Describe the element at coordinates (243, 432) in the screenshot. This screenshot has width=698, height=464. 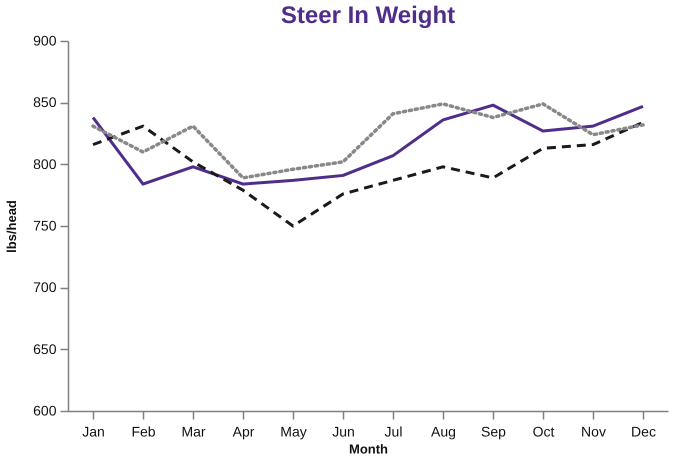
I see `x-tick-label: Apr` at that location.